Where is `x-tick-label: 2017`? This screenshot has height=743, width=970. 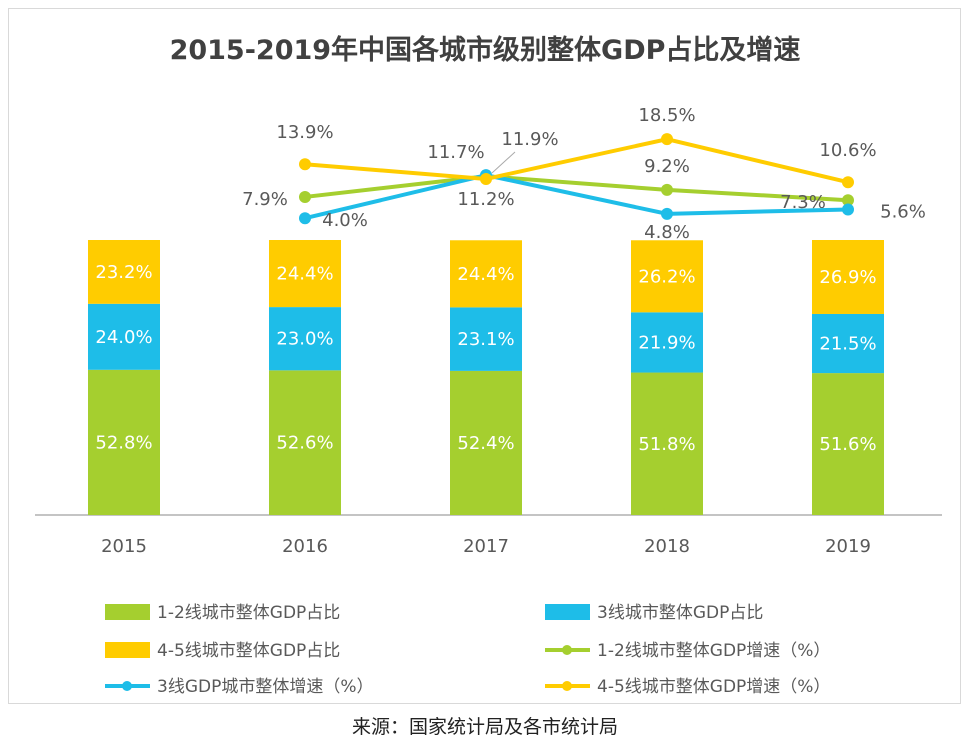
x-tick-label: 2017 is located at coordinates (486, 546).